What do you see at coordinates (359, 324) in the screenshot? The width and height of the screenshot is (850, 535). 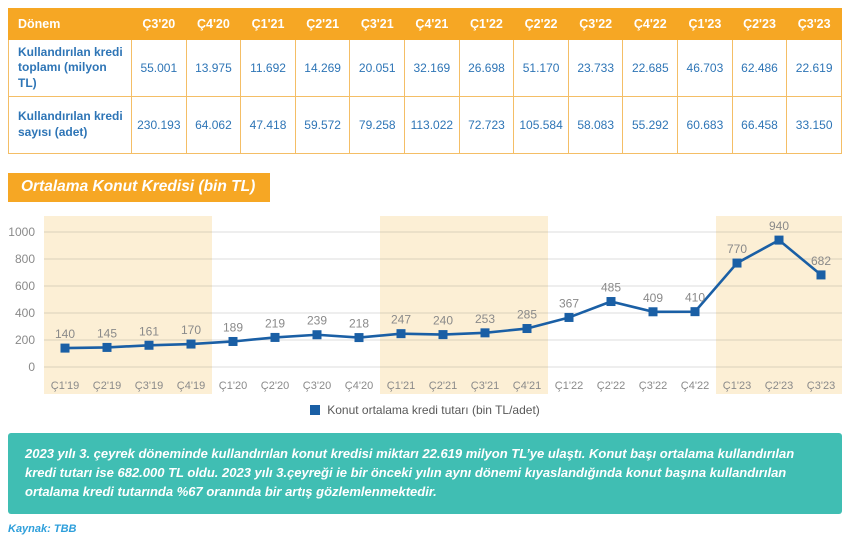 I see `data-label: 218` at bounding box center [359, 324].